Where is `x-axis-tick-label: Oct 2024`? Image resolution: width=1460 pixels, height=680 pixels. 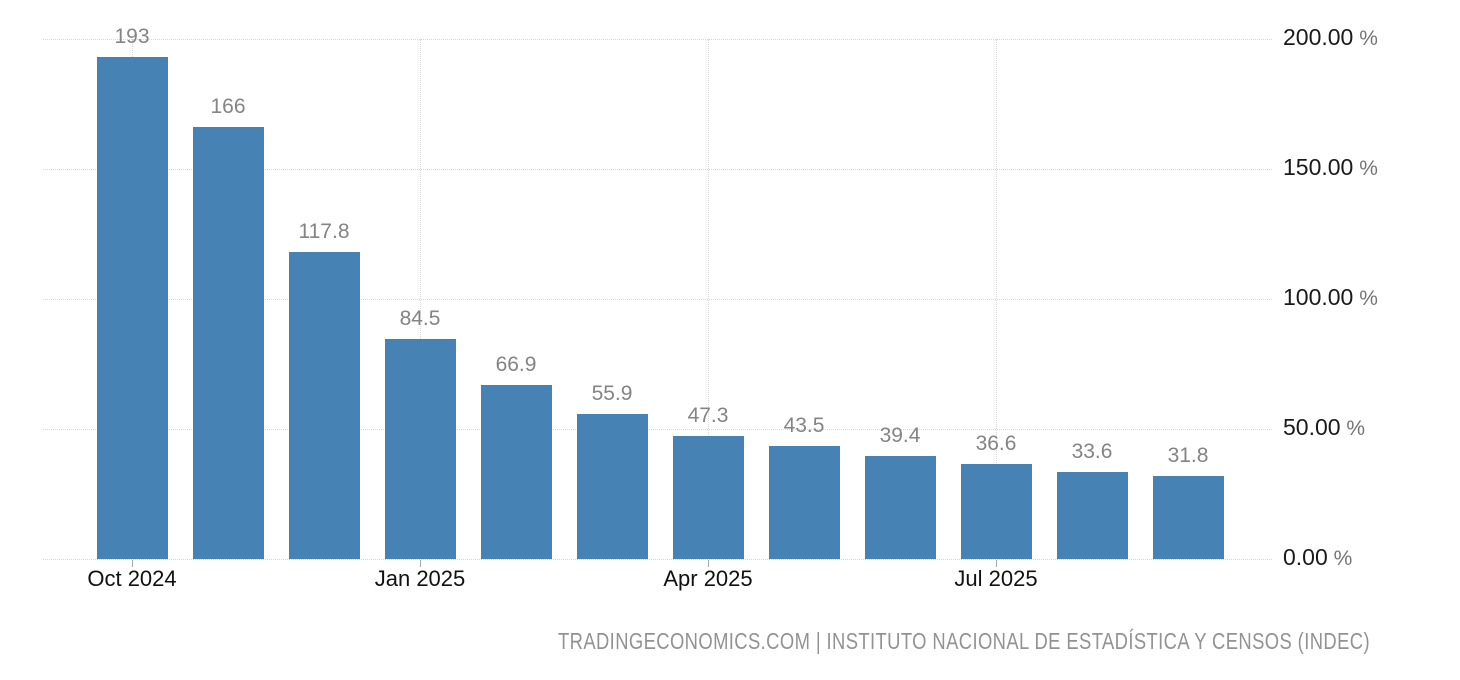
x-axis-tick-label: Oct 2024 is located at coordinates (132, 578).